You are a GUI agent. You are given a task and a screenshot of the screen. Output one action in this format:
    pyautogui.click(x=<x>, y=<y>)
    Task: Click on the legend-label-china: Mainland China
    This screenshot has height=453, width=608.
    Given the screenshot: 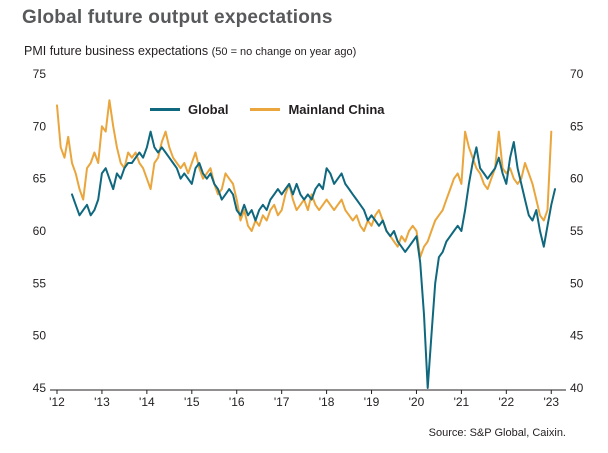 What is the action you would take?
    pyautogui.click(x=336, y=109)
    